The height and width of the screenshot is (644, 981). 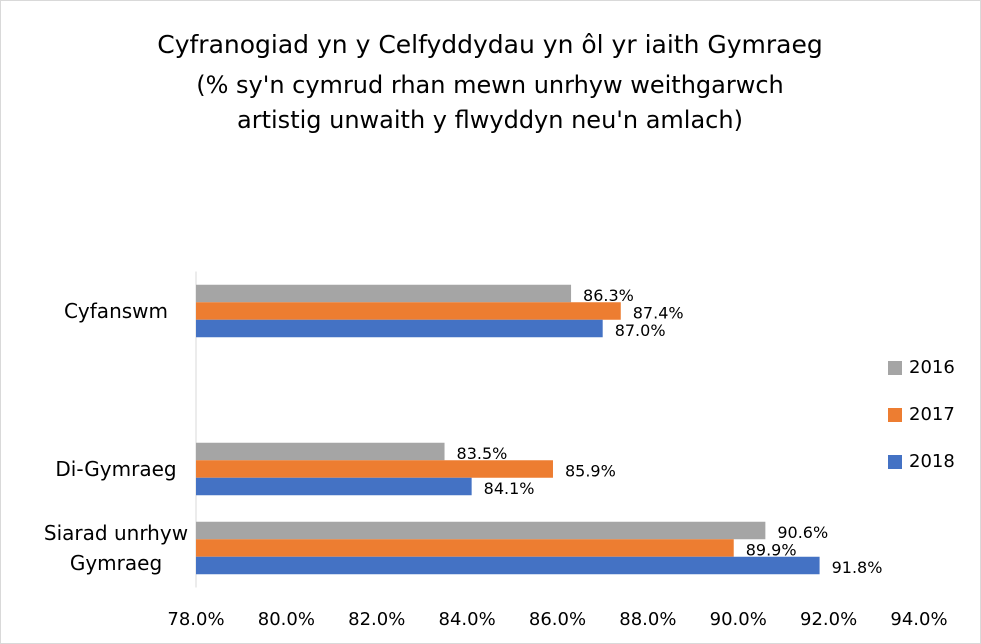 I want to click on y-tick-label: Cyfanswm, so click(x=116, y=311).